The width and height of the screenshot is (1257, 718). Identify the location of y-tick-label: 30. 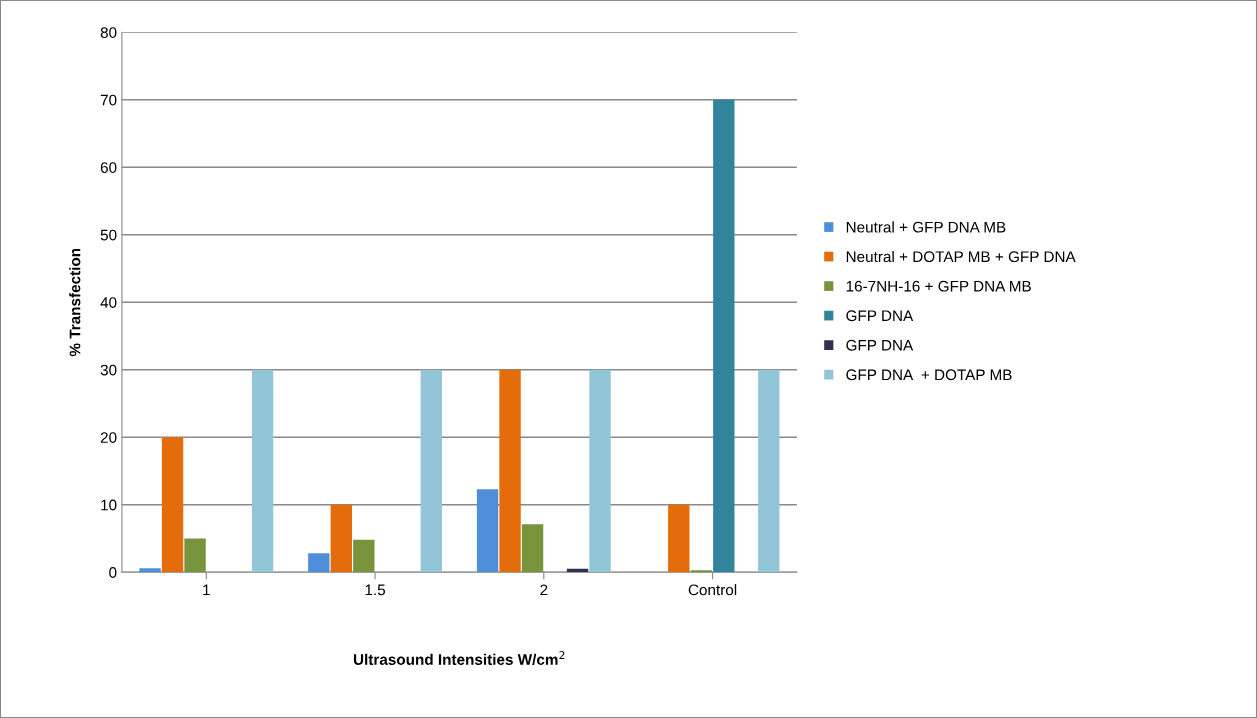
(108, 370).